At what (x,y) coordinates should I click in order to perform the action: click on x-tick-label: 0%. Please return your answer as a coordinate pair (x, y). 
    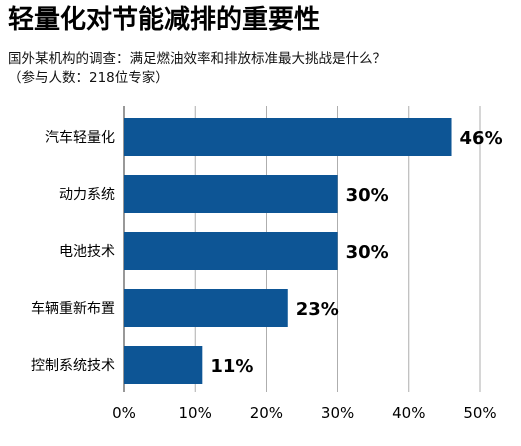
    Looking at the image, I should click on (124, 413).